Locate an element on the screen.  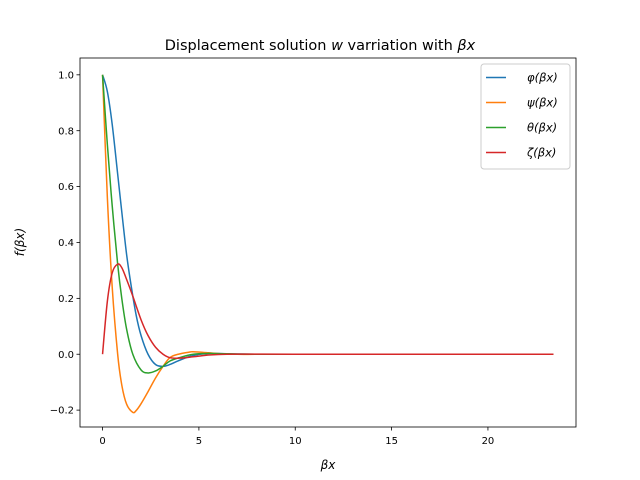
y-axis: −0.2 0.0 0.2 0.4 0.6 0.8 1.0 is located at coordinates (65, 243).